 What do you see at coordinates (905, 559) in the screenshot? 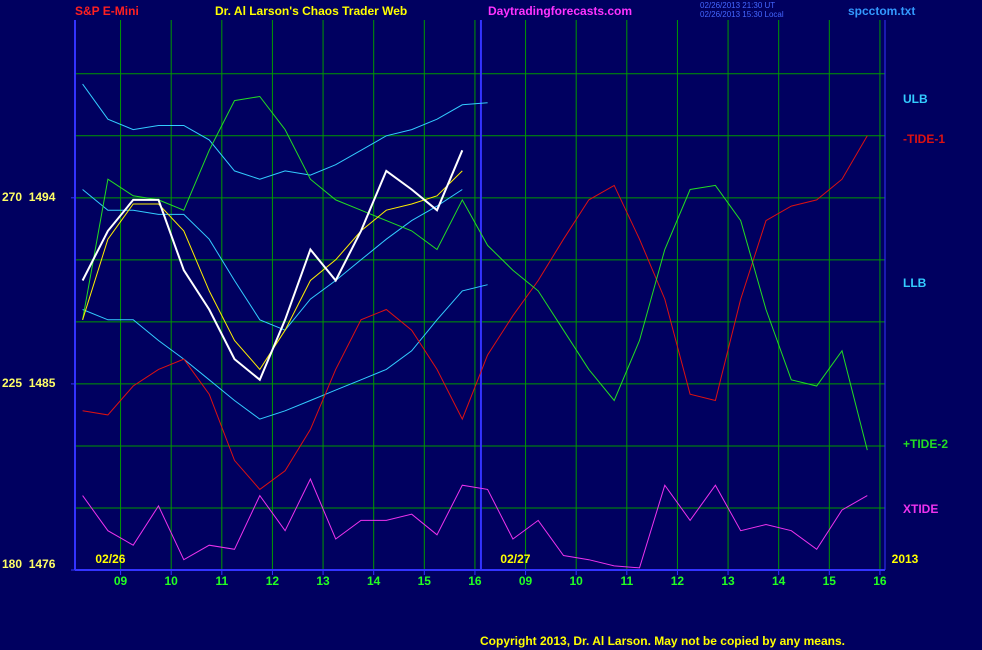
I see `date-label: 2013` at bounding box center [905, 559].